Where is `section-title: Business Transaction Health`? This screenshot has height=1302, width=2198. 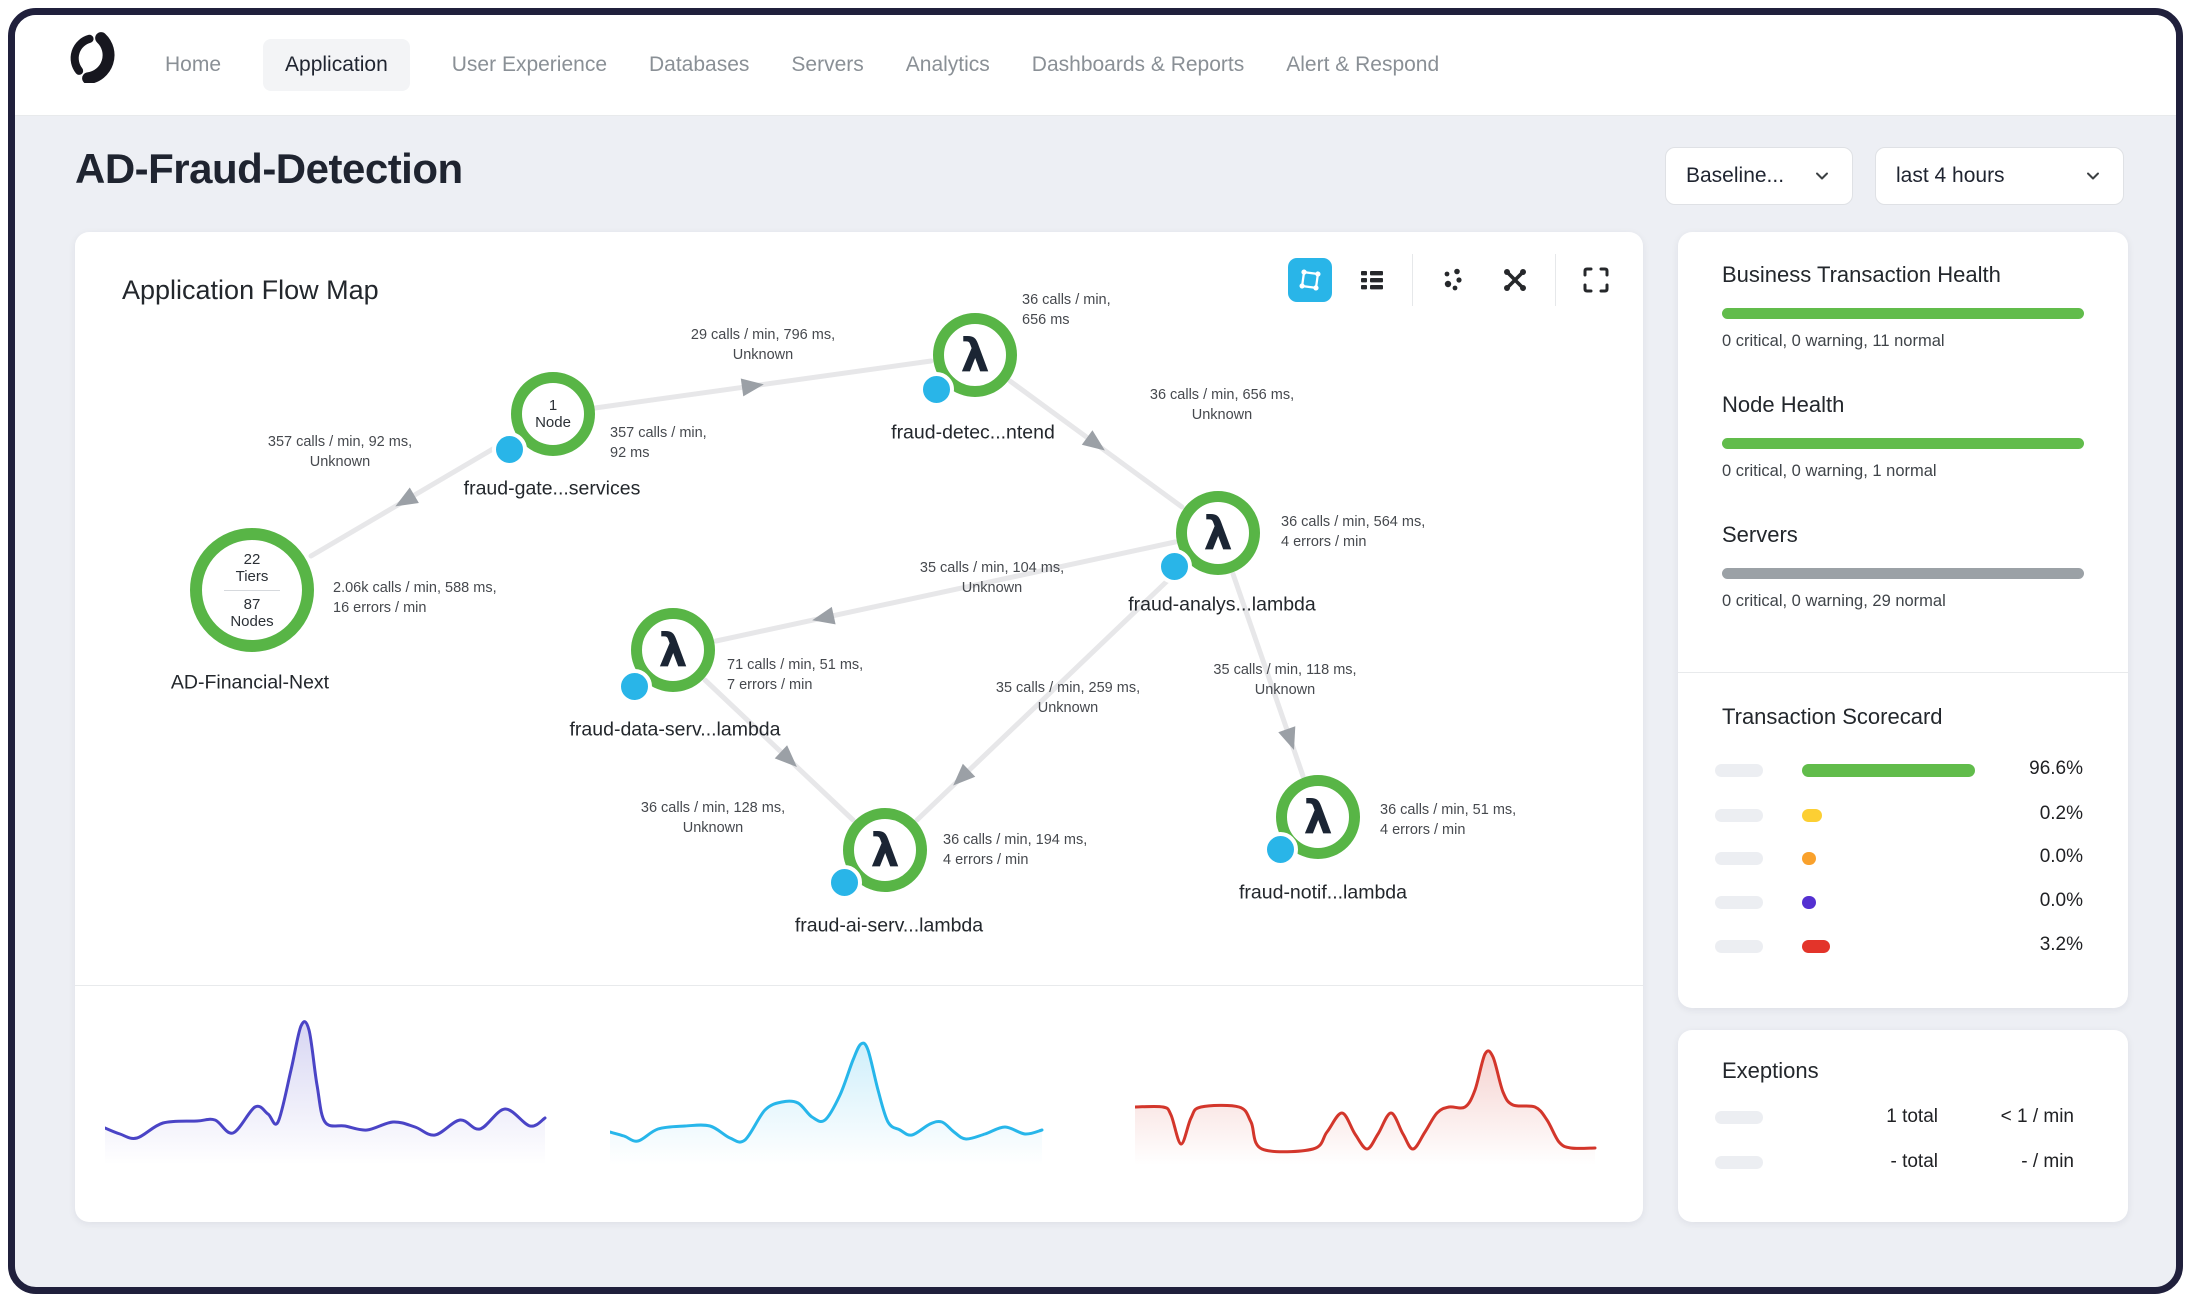 section-title: Business Transaction Health is located at coordinates (1861, 274).